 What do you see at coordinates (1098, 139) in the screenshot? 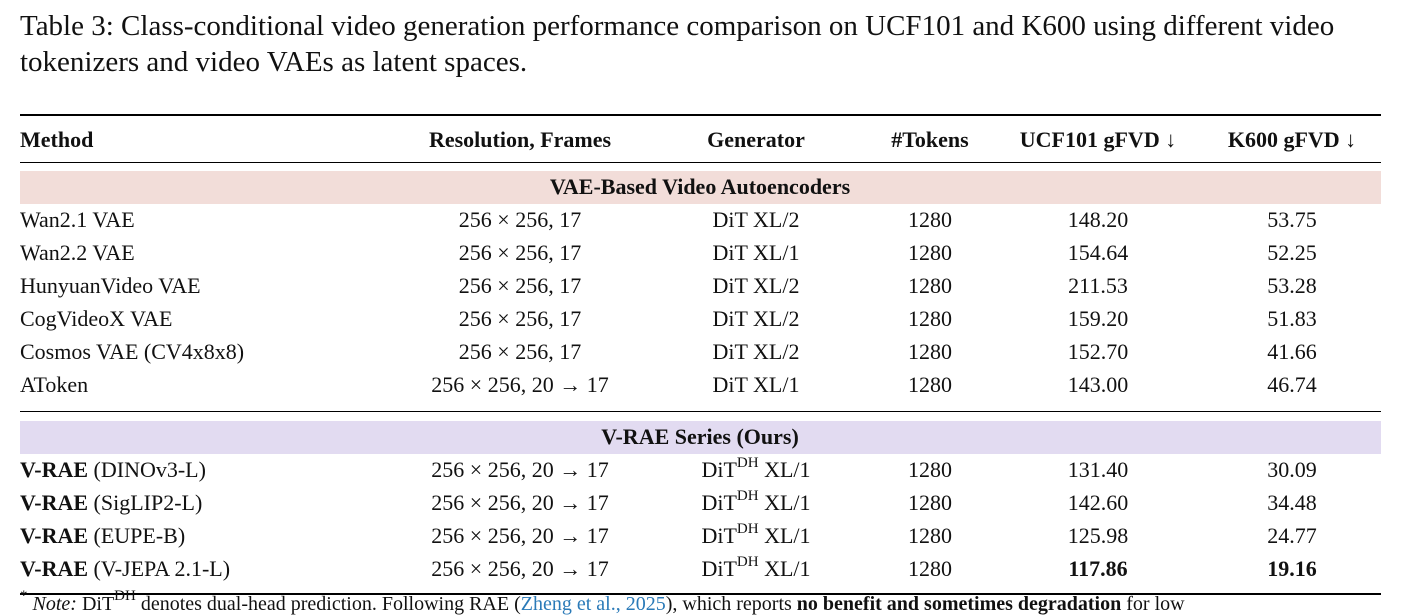
I see `column-header: UCF101 gFVD ↓` at bounding box center [1098, 139].